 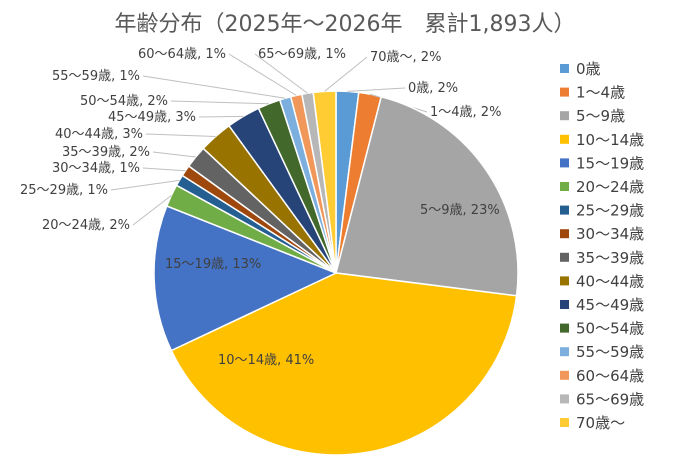 I want to click on chart-title: 年齢分布（2025年～2026年 累計1,893人）, so click(x=345, y=24).